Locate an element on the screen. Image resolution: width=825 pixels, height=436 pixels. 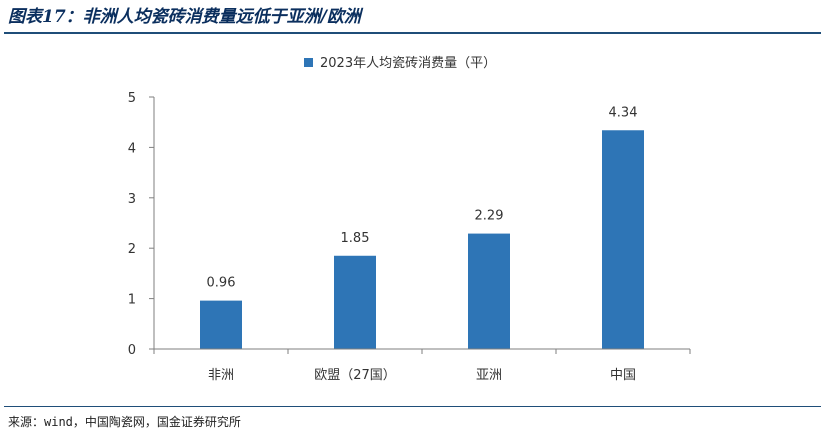
x-axis: 非洲 欧盟（27国） 亚洲 中国 is located at coordinates (422, 365).